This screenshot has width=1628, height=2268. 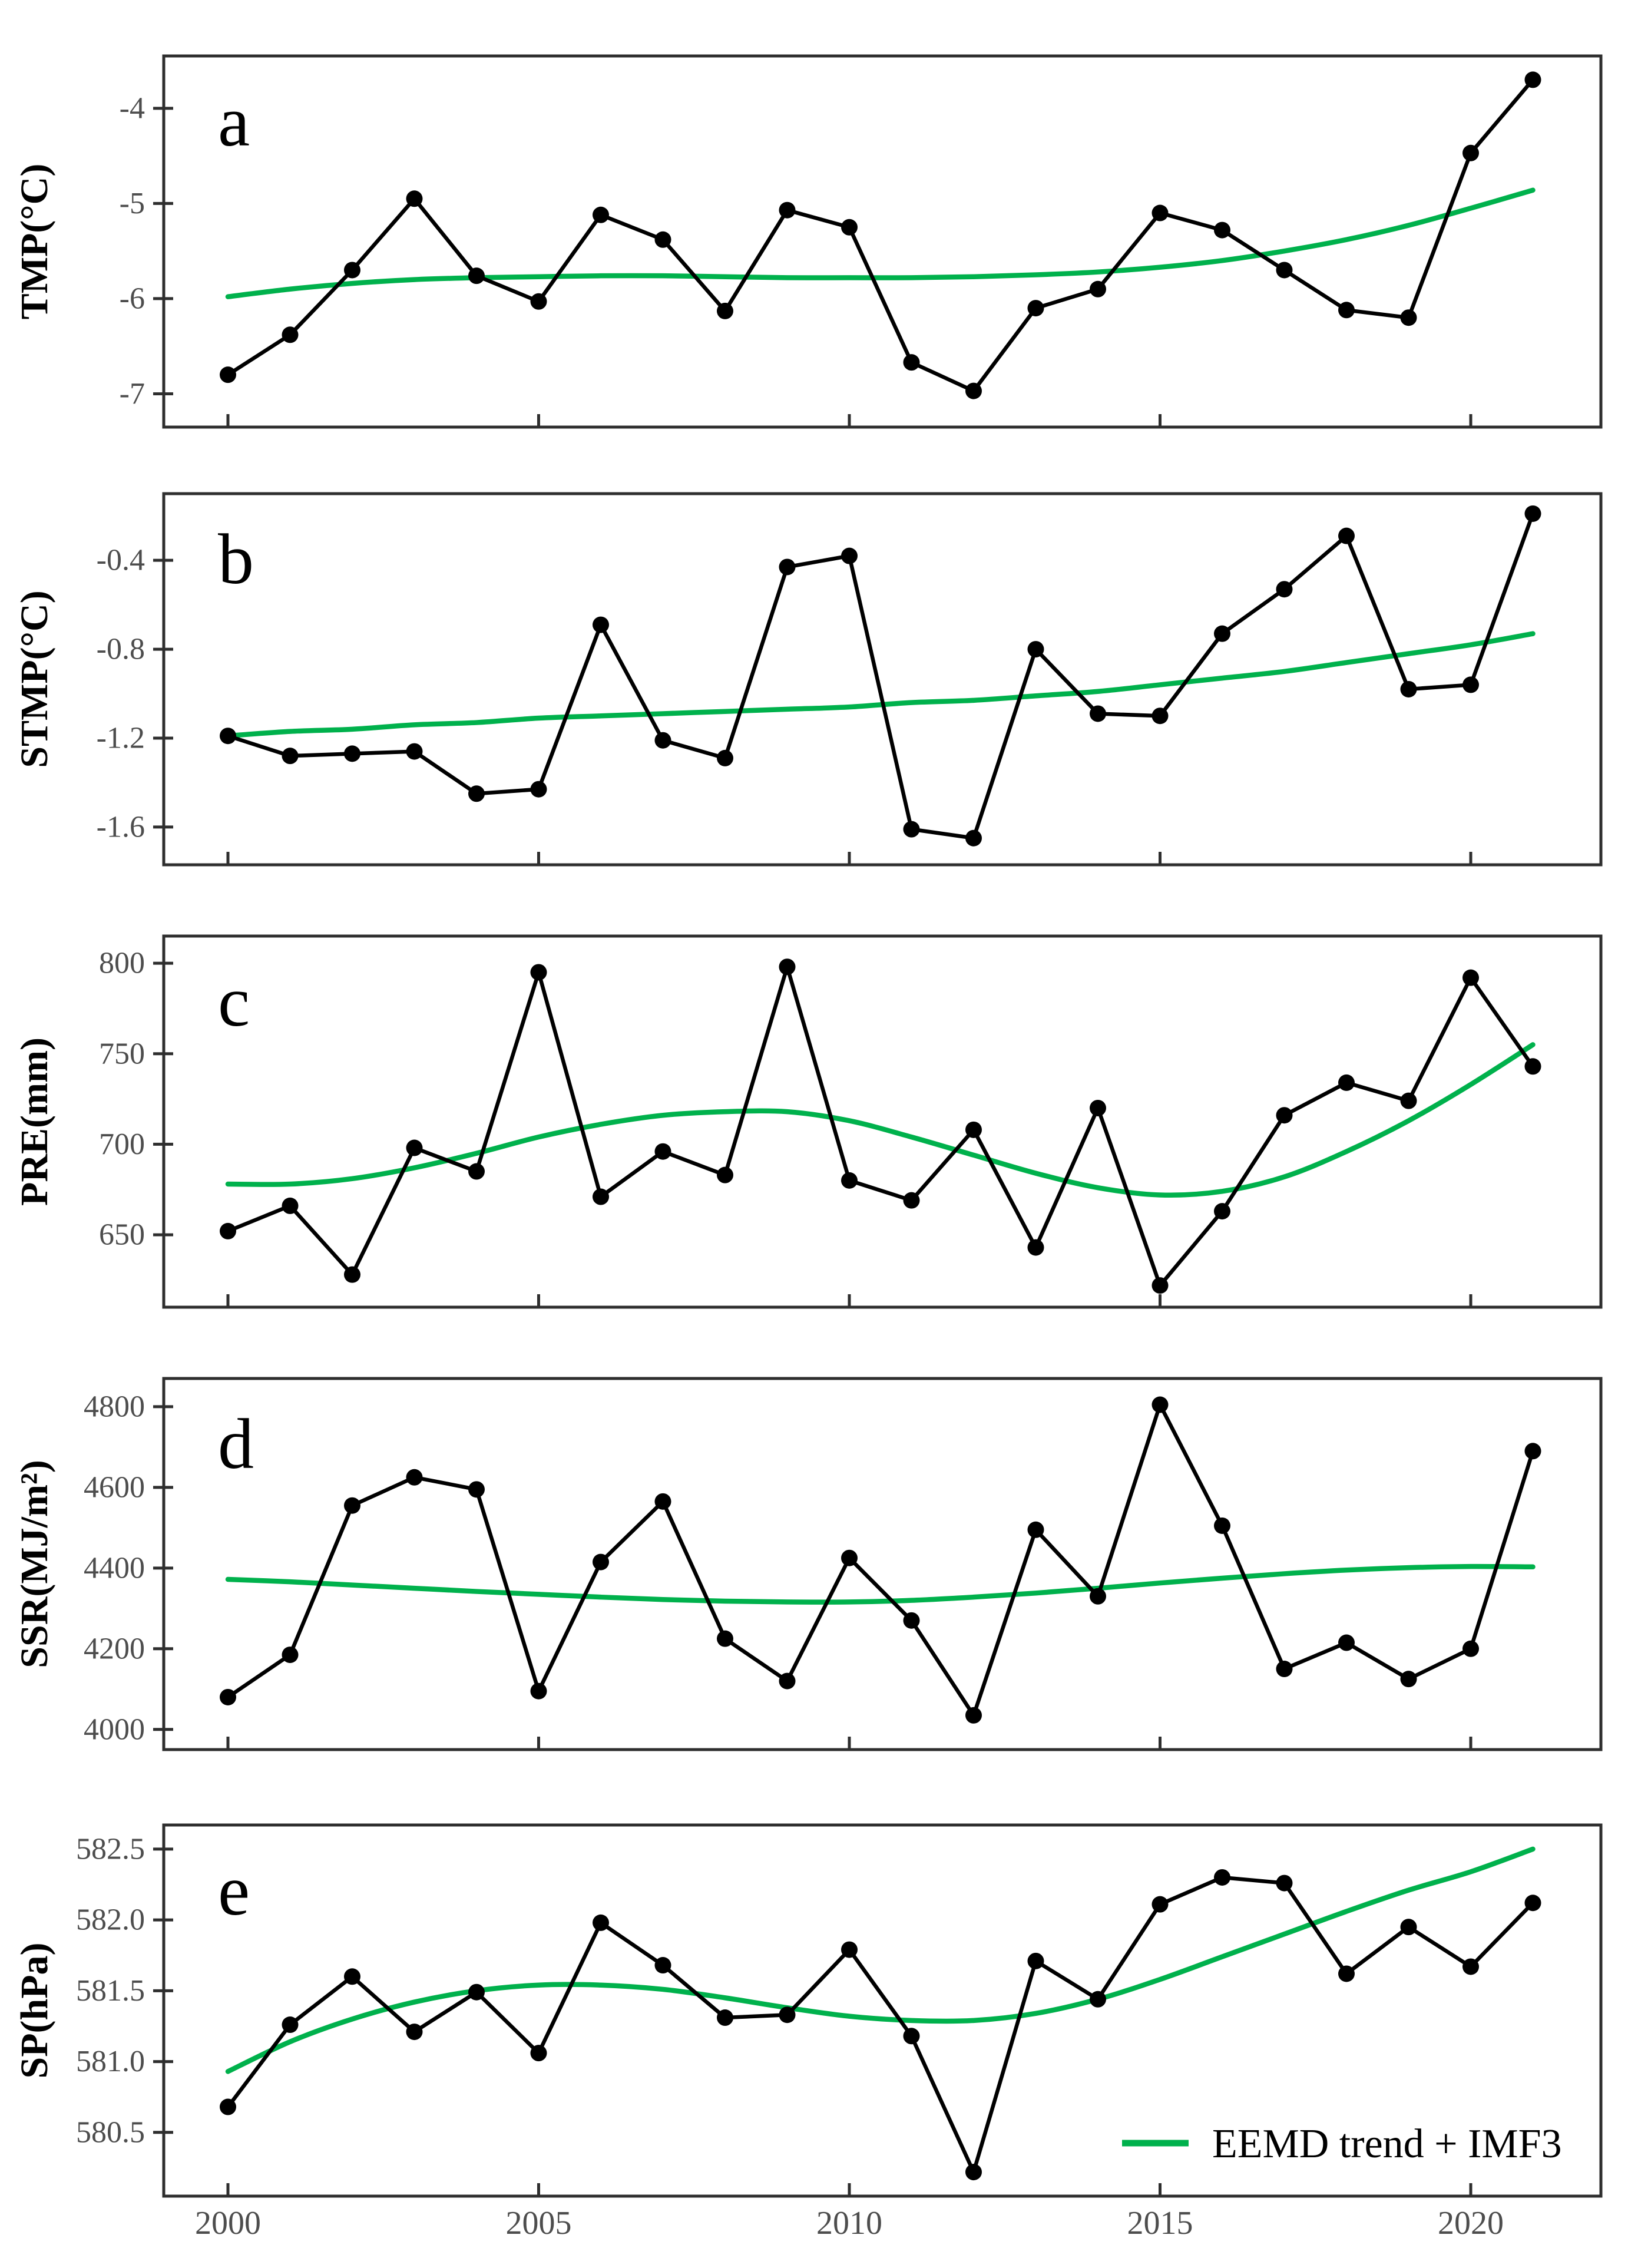 What do you see at coordinates (34, 679) in the screenshot?
I see `y-axis-title: STMP(°C)` at bounding box center [34, 679].